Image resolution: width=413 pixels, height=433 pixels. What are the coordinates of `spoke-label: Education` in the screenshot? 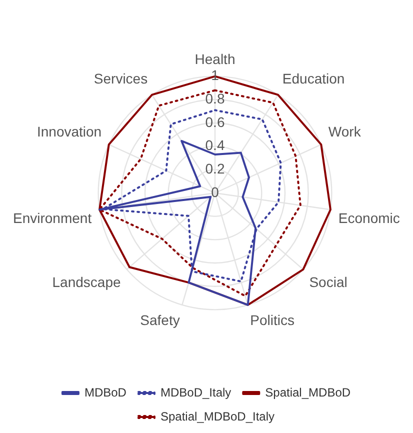 It's located at (313, 78).